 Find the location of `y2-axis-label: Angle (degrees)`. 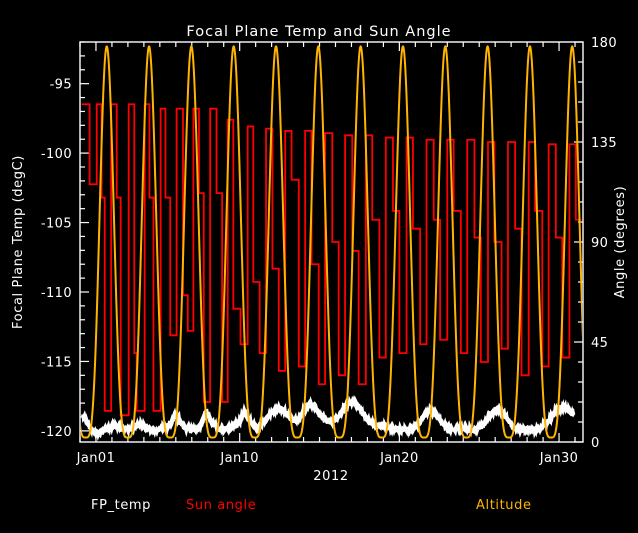

y2-axis-label: Angle (degrees) is located at coordinates (620, 242).